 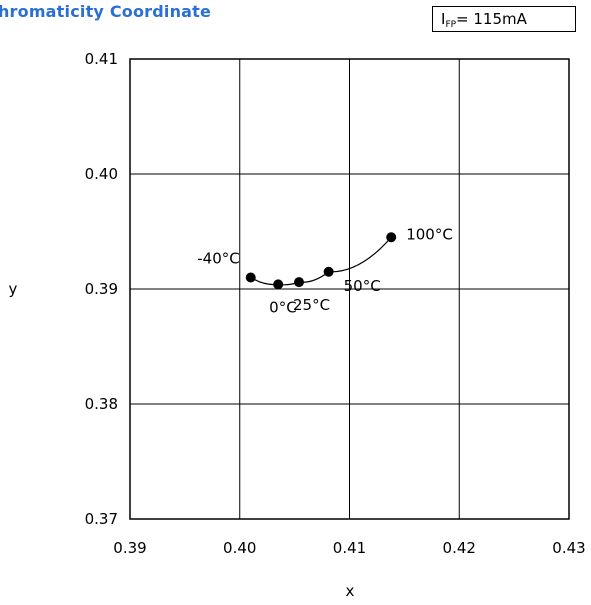 I want to click on y-tick-label: 0.38, so click(x=101, y=404).